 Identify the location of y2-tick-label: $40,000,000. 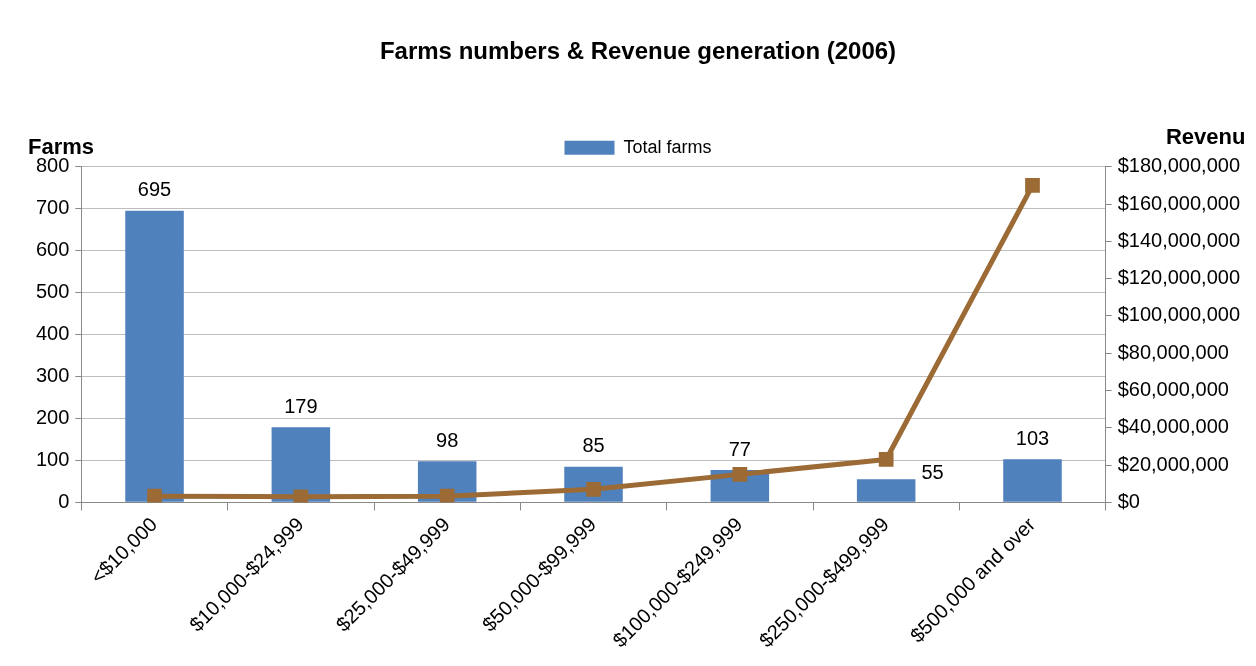
(1173, 426).